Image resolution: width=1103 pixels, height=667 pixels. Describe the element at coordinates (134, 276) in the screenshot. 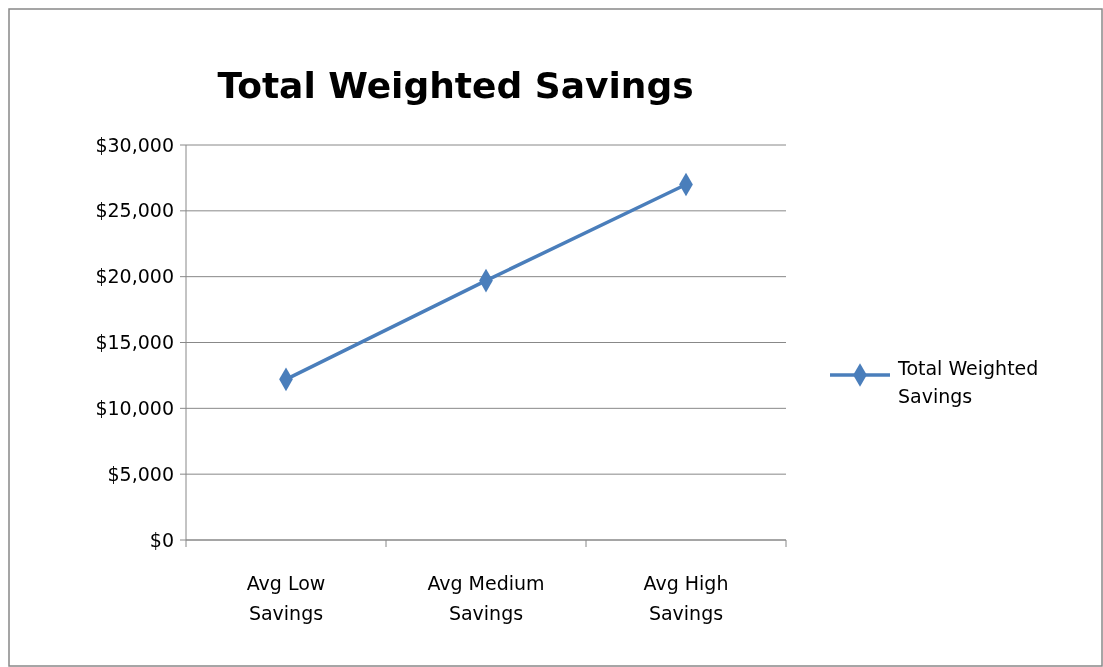

I see `y-tick-label: $20,000` at that location.